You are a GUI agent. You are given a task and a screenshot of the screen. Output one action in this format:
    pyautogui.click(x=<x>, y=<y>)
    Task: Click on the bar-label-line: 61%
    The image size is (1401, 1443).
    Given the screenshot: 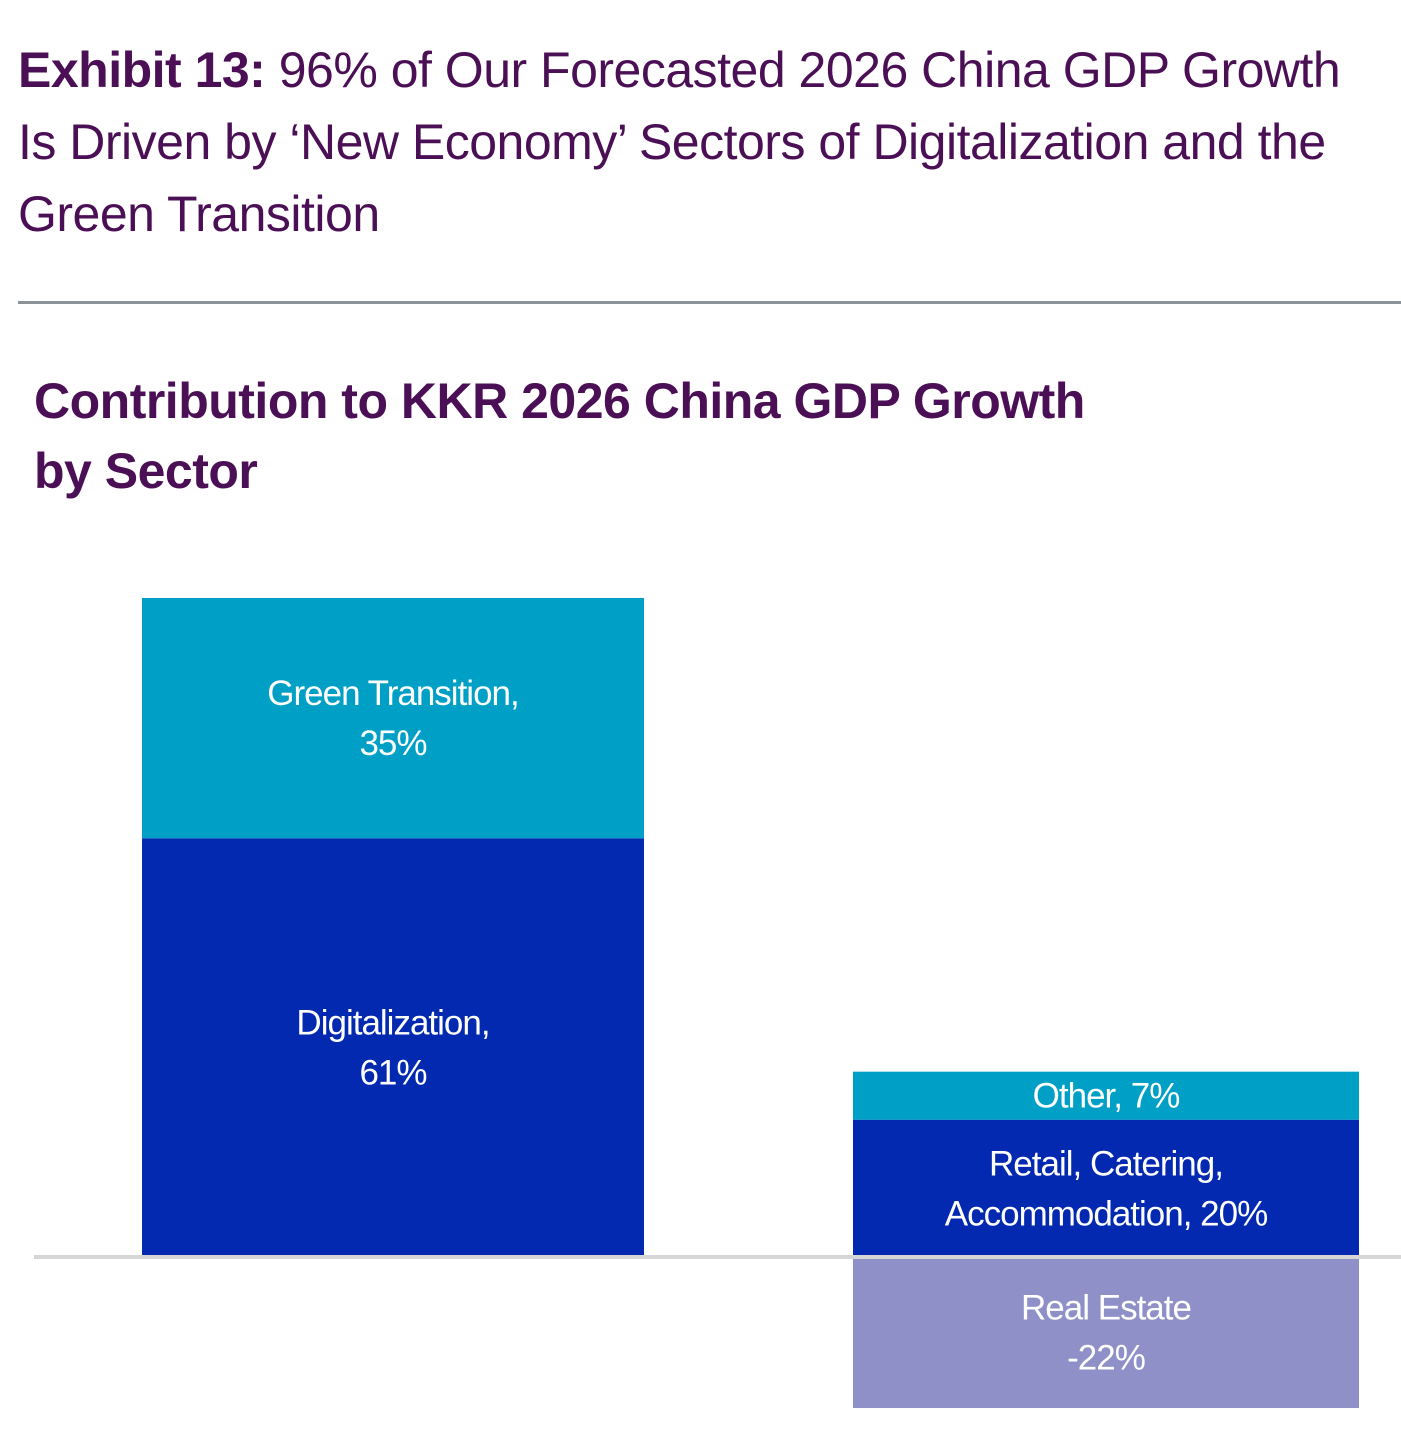 What is the action you would take?
    pyautogui.click(x=392, y=1073)
    